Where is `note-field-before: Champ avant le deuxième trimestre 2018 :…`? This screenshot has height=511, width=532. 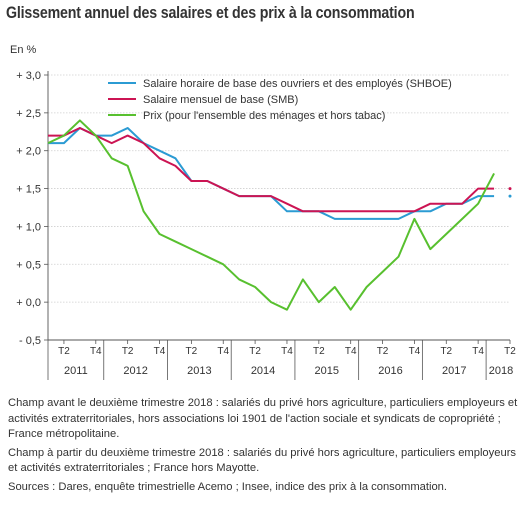 note-field-before: Champ avant le deuxième trimestre 2018 :… is located at coordinates (263, 419).